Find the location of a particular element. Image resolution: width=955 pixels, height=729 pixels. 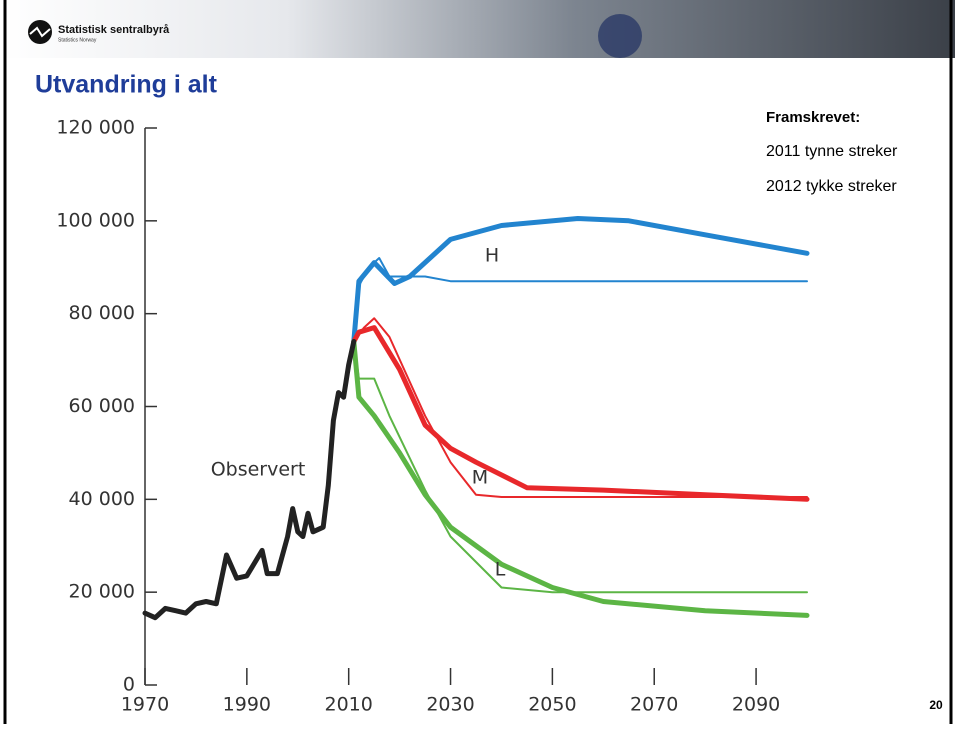

annotation: Observert is located at coordinates (258, 470).